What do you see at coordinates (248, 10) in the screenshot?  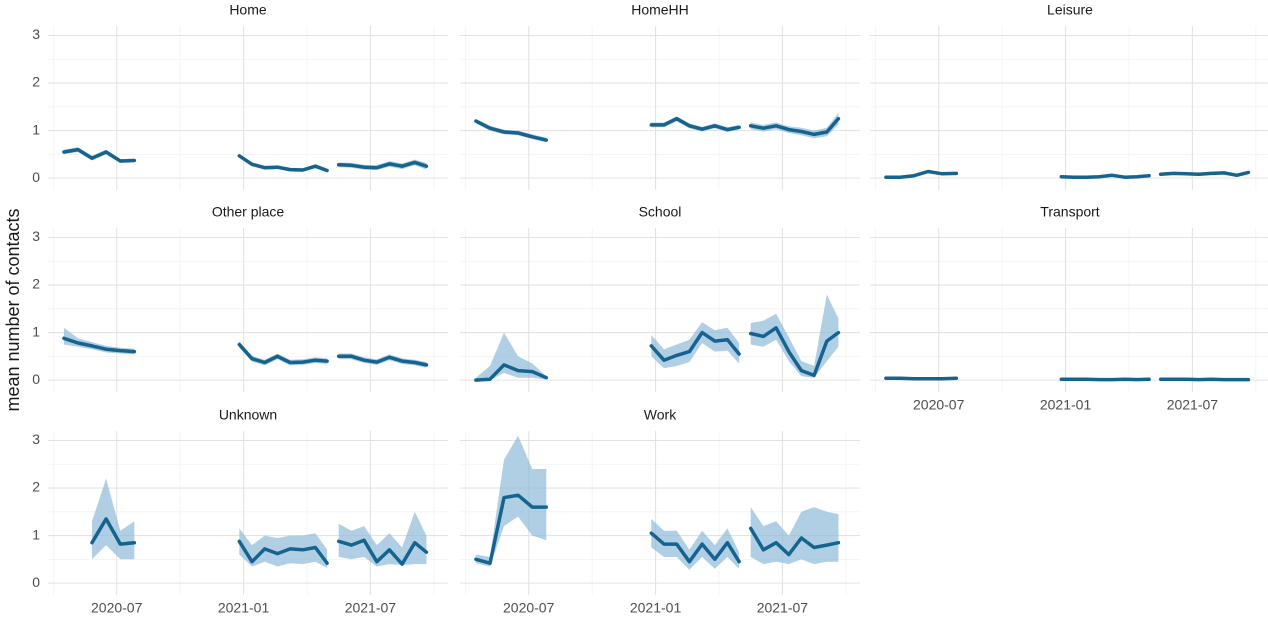 I see `panel-title: Home` at bounding box center [248, 10].